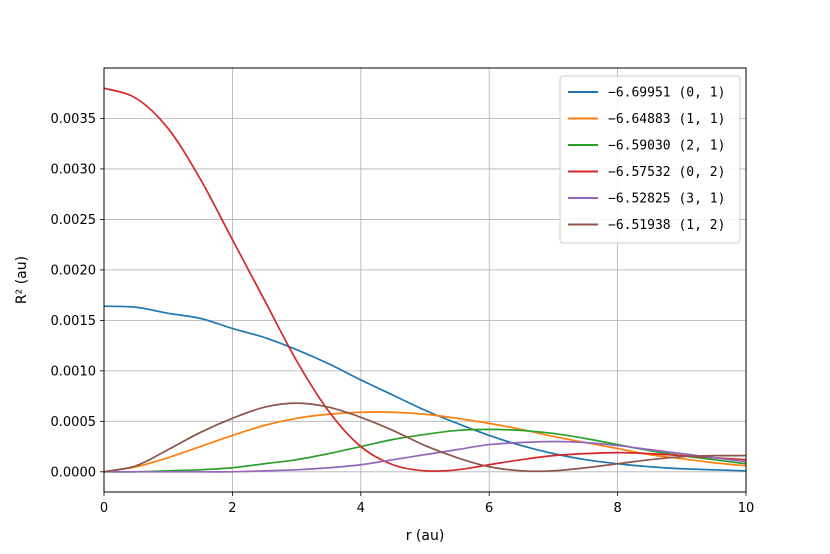 The height and width of the screenshot is (554, 830). What do you see at coordinates (74, 472) in the screenshot?
I see `y-tick-label: 0.0000` at bounding box center [74, 472].